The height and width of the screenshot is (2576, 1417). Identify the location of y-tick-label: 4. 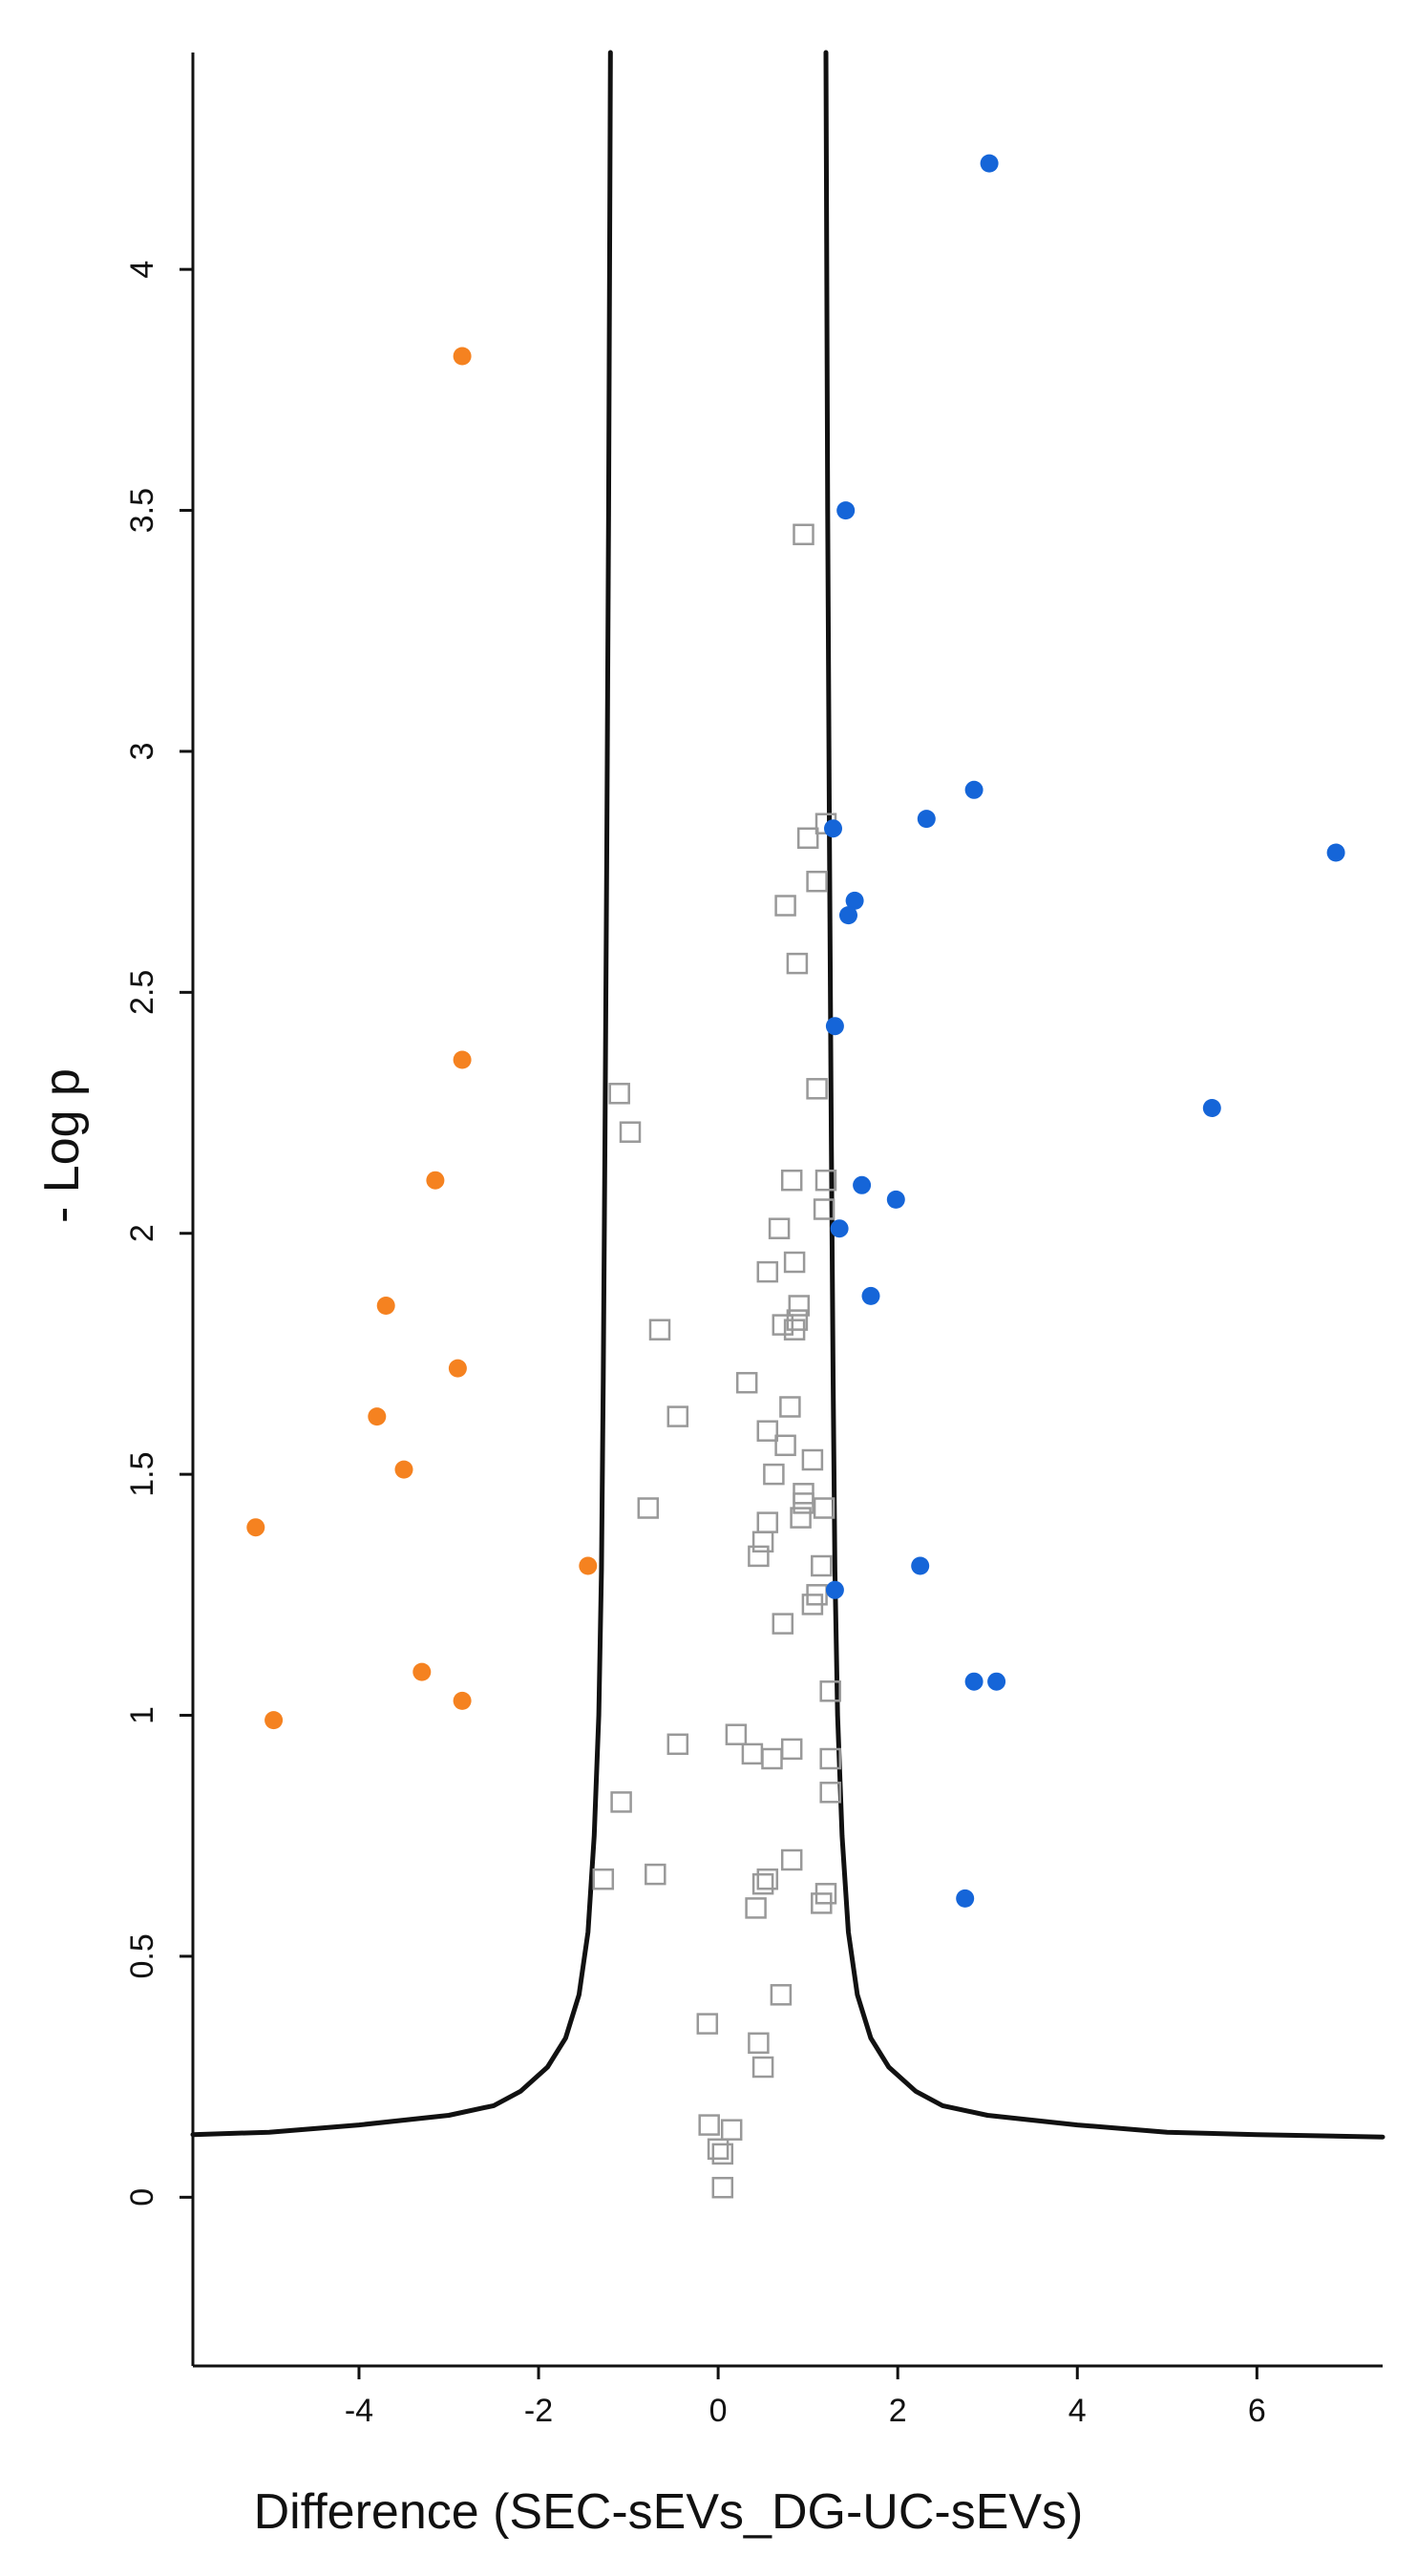
(142, 270).